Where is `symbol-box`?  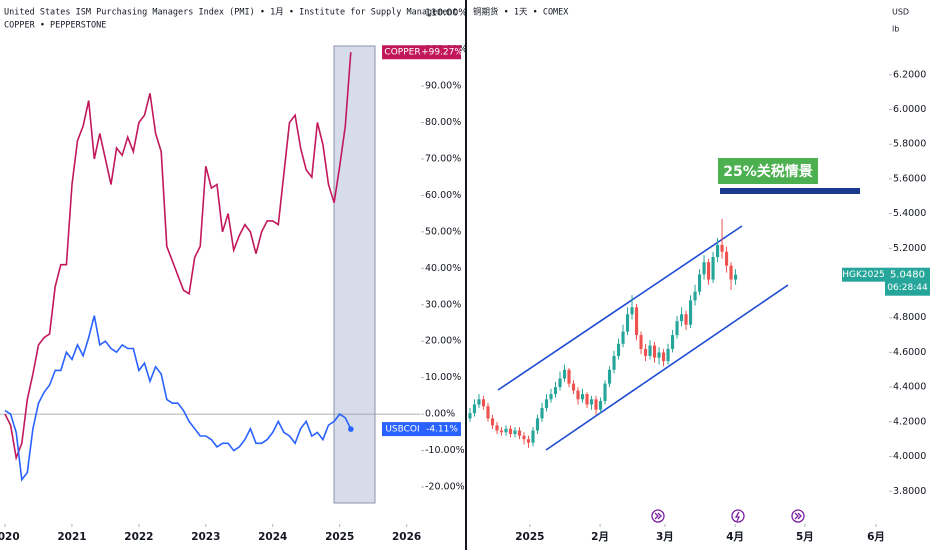 symbol-box is located at coordinates (863, 274).